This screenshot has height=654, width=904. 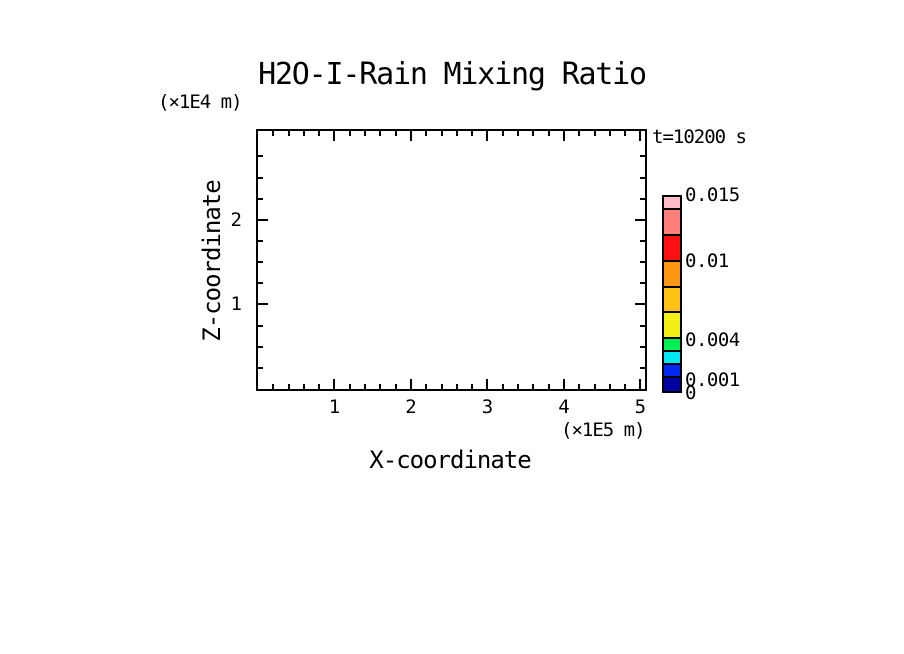 What do you see at coordinates (640, 407) in the screenshot?
I see `x-tick-label: 5` at bounding box center [640, 407].